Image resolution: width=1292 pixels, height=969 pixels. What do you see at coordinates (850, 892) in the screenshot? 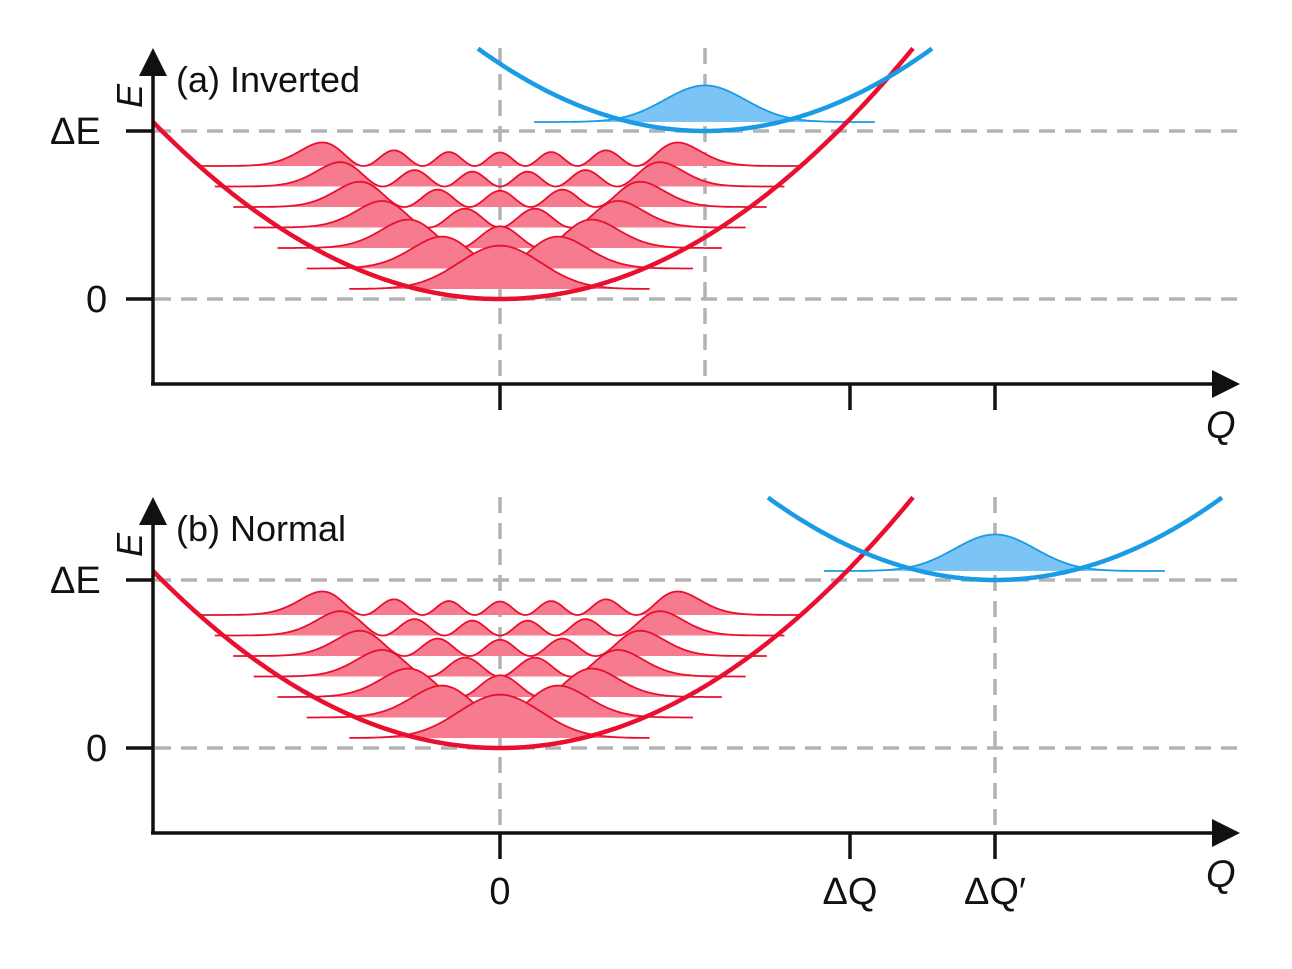
I see `x-tick-label-deltaQ: ΔQ` at bounding box center [850, 892].